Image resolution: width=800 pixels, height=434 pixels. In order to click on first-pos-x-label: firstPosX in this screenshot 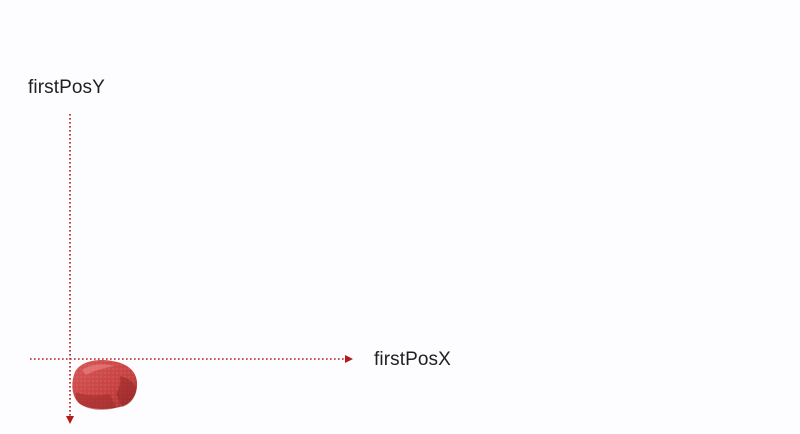, I will do `click(412, 359)`.